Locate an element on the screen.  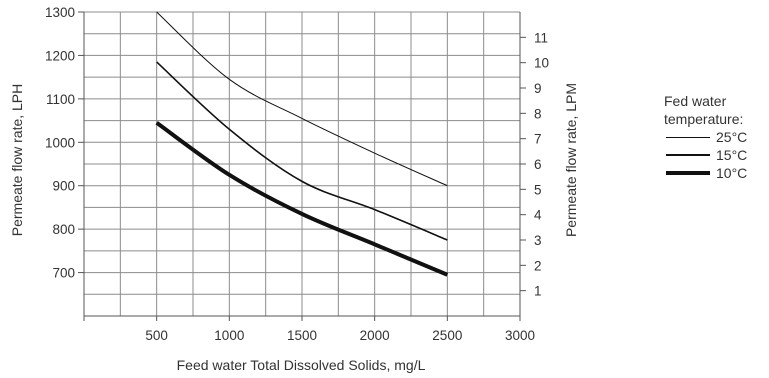
legend-label-25c: 25°C is located at coordinates (732, 137).